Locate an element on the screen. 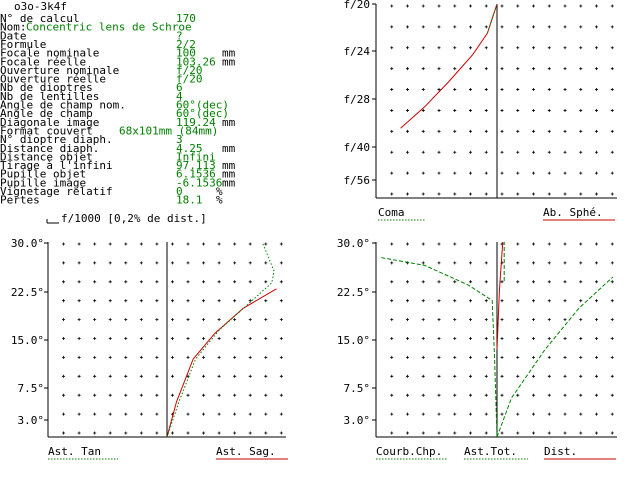  scale-note: f/1000 [0,2% de dist.] is located at coordinates (126, 218).